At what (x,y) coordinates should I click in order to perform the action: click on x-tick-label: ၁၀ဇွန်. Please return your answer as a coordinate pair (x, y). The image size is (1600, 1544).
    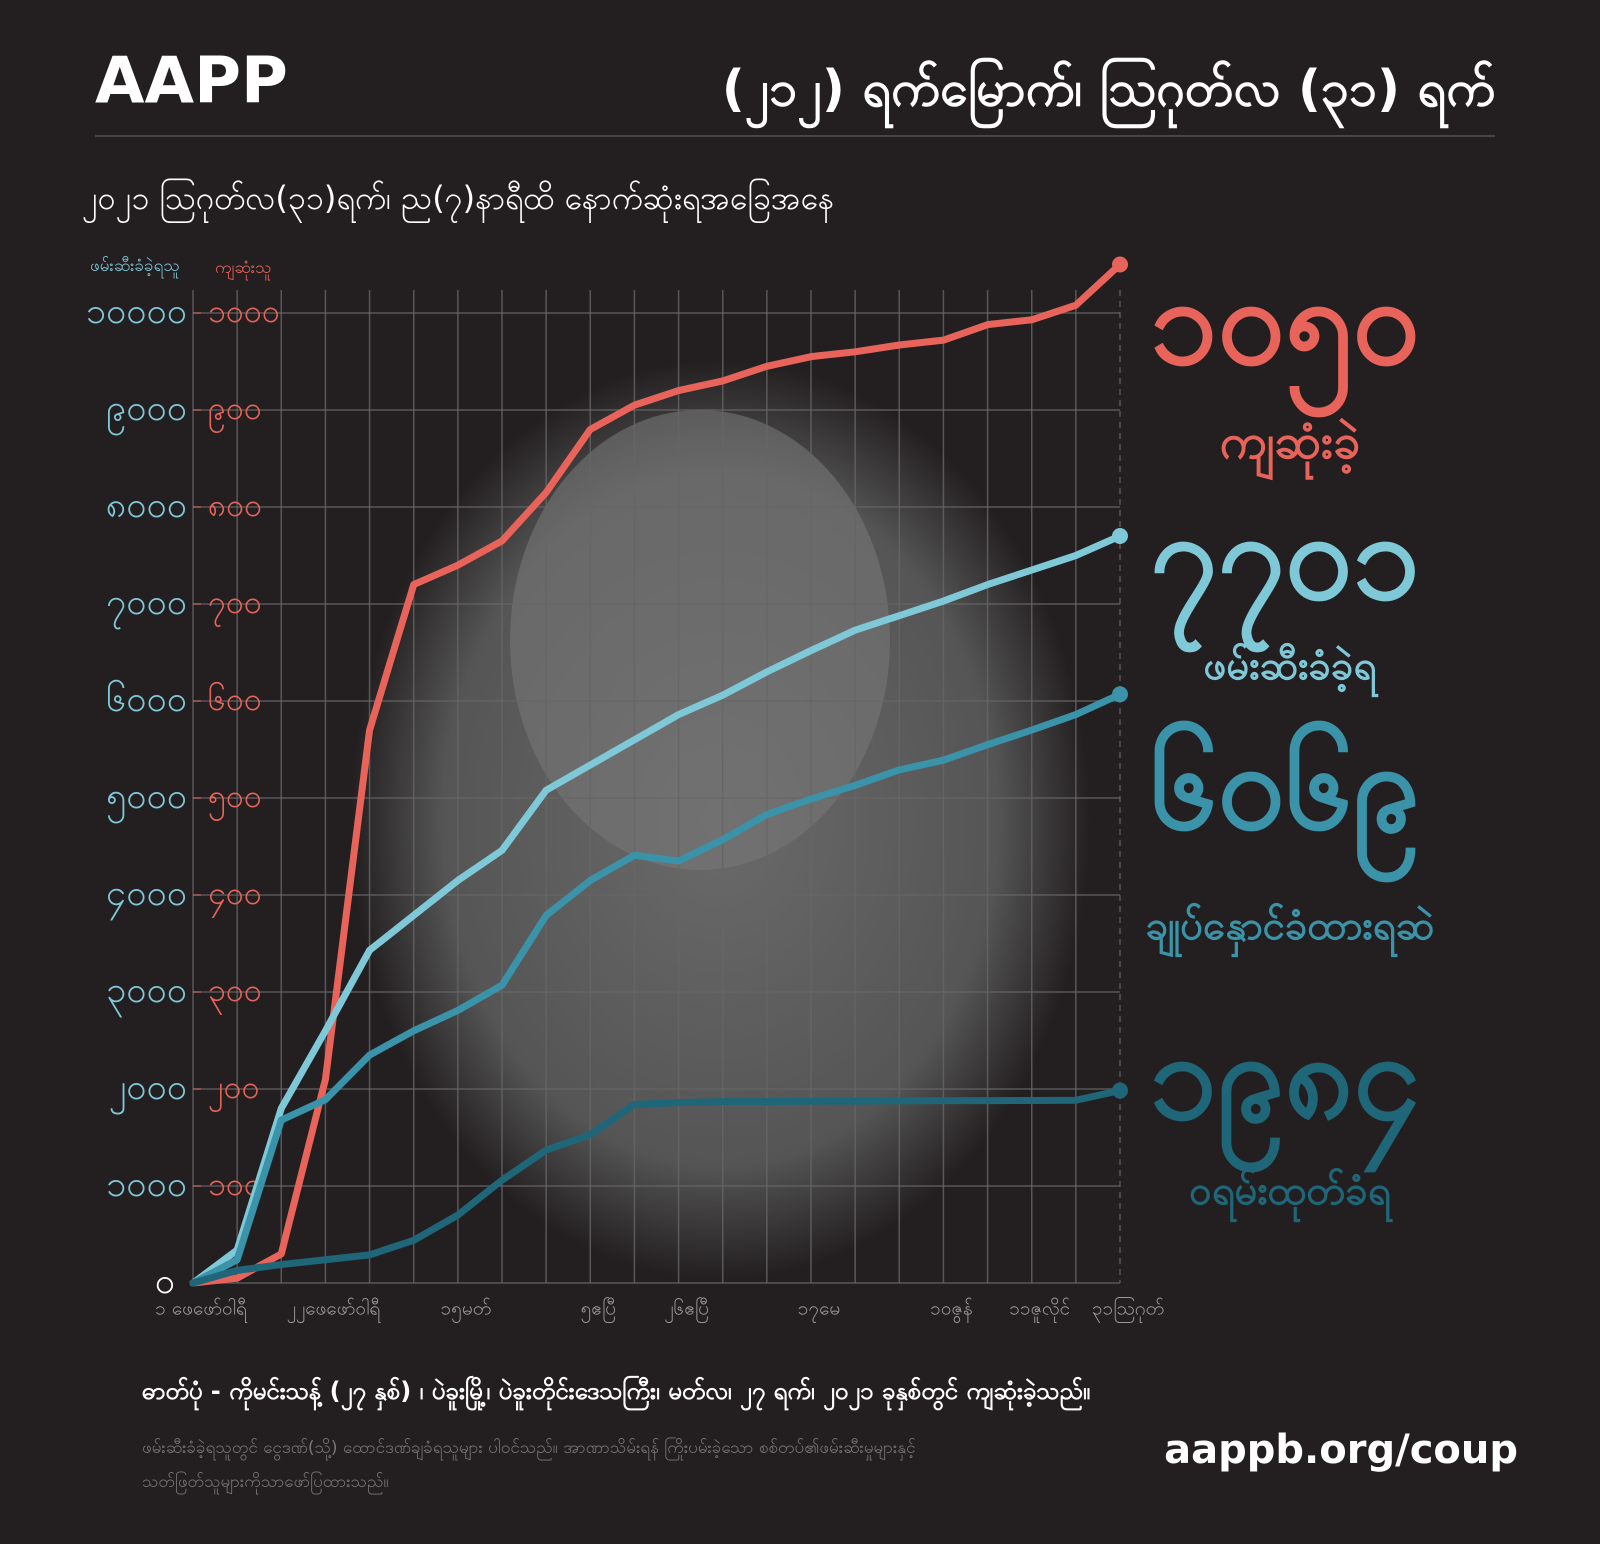
    Looking at the image, I should click on (951, 1310).